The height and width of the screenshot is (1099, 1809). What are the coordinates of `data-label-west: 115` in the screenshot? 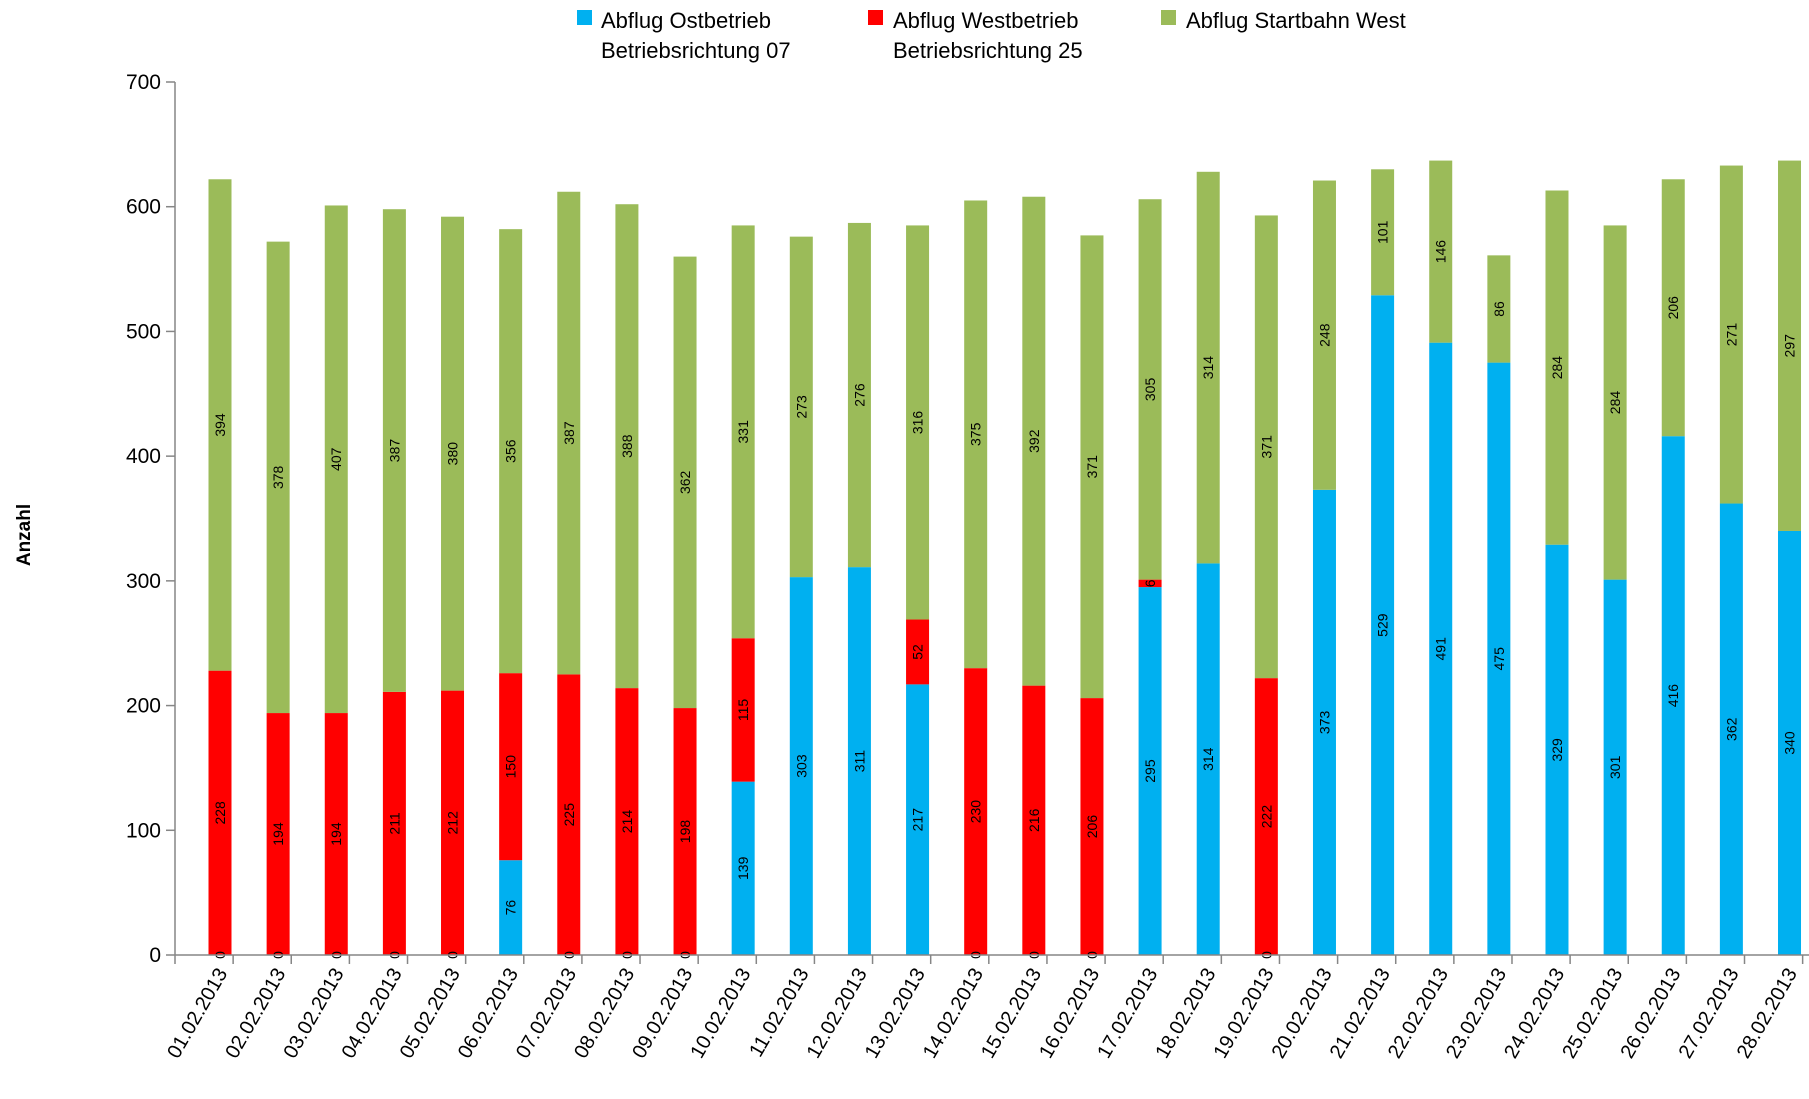 It's located at (743, 710).